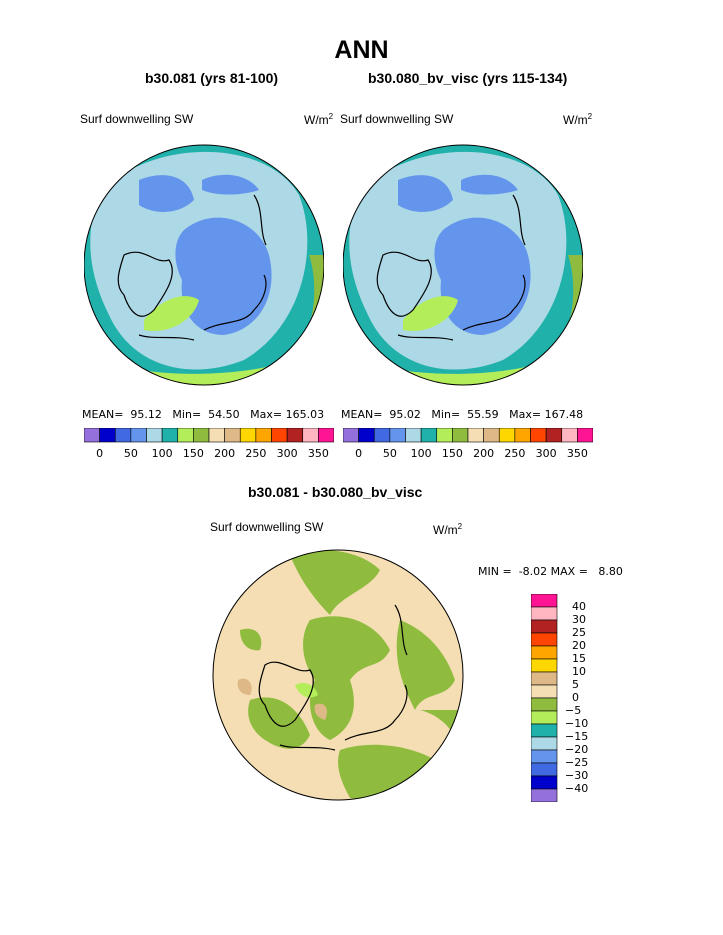 The image size is (723, 935). What do you see at coordinates (550, 571) in the screenshot?
I see `difference-minmax: MIN = -8.02 MAX = 8.80` at bounding box center [550, 571].